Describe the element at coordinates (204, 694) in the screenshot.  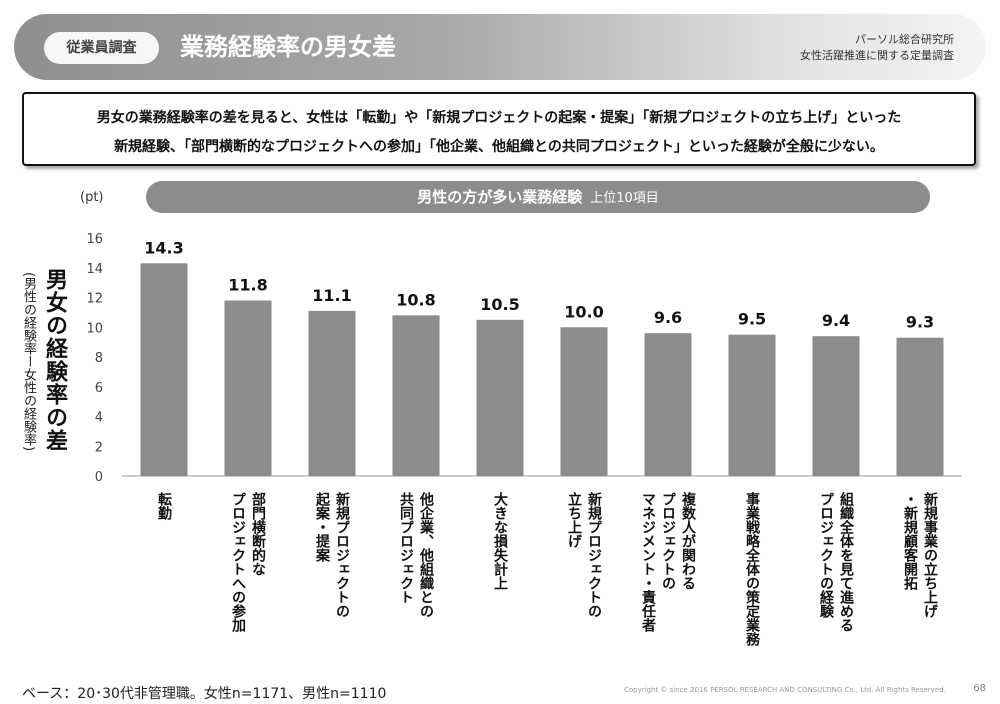
I see `base-note: ベース：20･30代非管理職。女性n=1171、男性n=1110` at that location.